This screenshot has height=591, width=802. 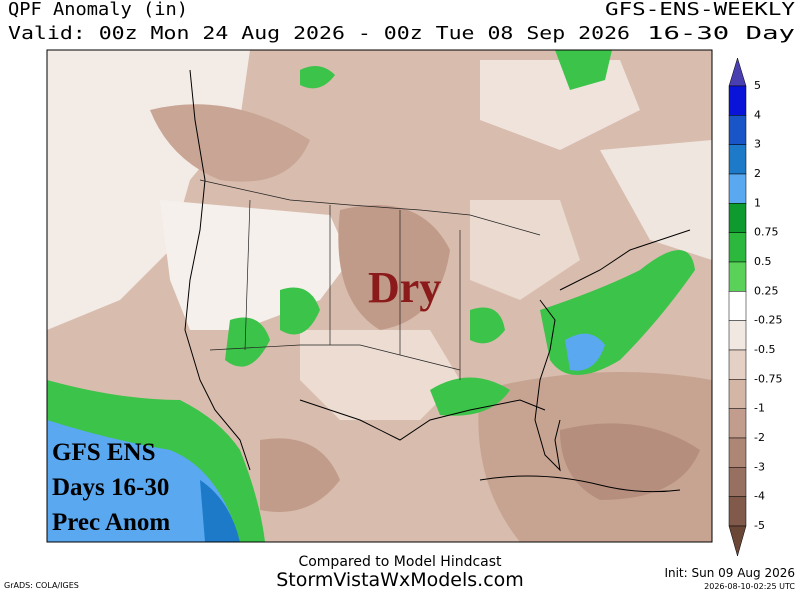 What do you see at coordinates (104, 452) in the screenshot?
I see `map-label-line: GFS ENS` at bounding box center [104, 452].